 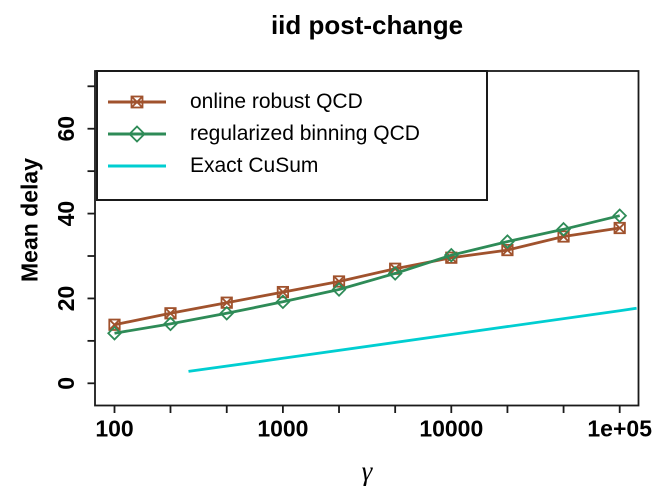 What do you see at coordinates (66, 214) in the screenshot?
I see `y-tick-label: 40` at bounding box center [66, 214].